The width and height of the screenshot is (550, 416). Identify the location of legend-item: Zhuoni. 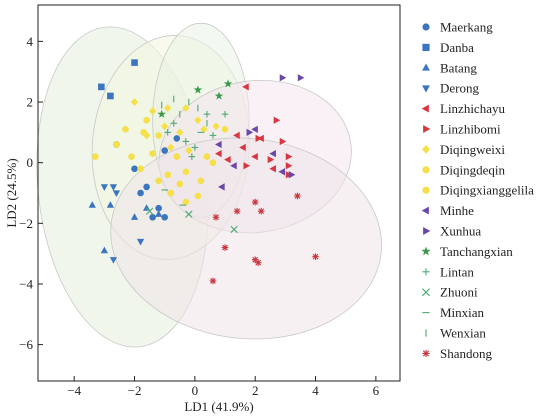
(450, 292).